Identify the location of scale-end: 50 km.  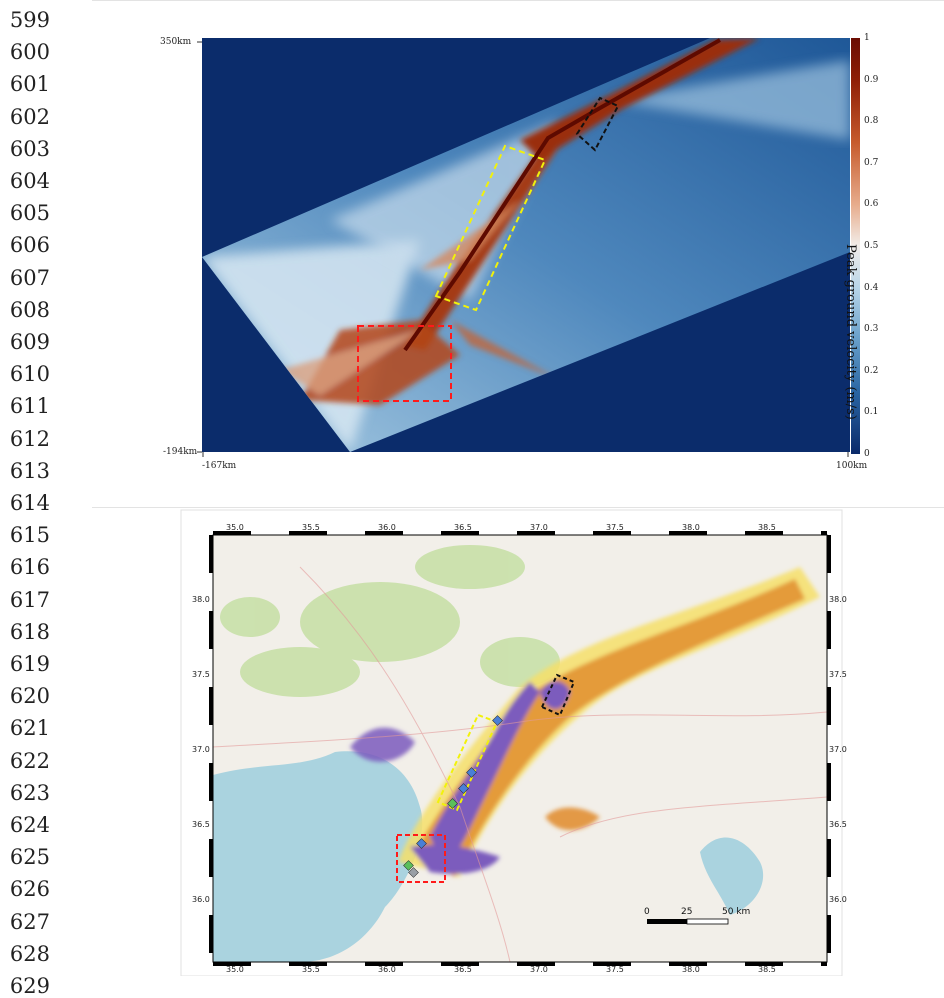
(736, 912).